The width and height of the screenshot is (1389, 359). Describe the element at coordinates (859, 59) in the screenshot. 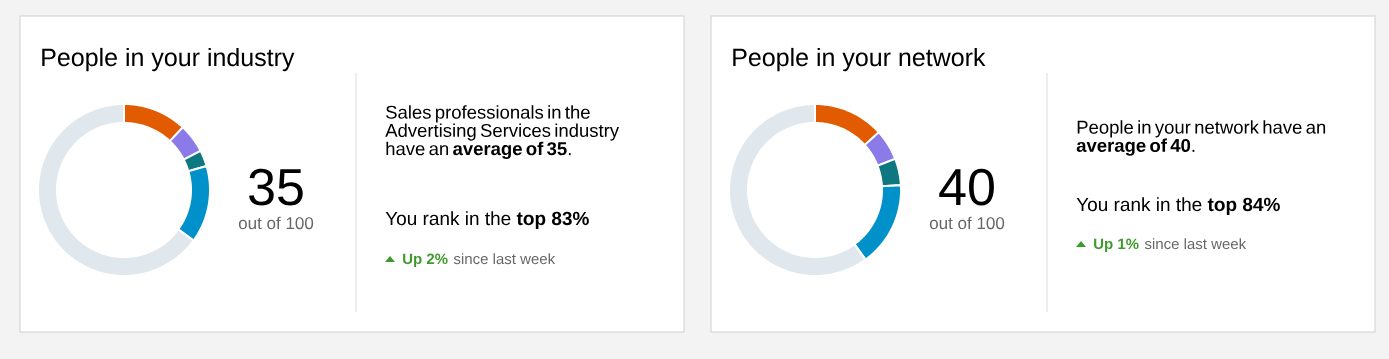

I see `chart-title: People in your network` at that location.